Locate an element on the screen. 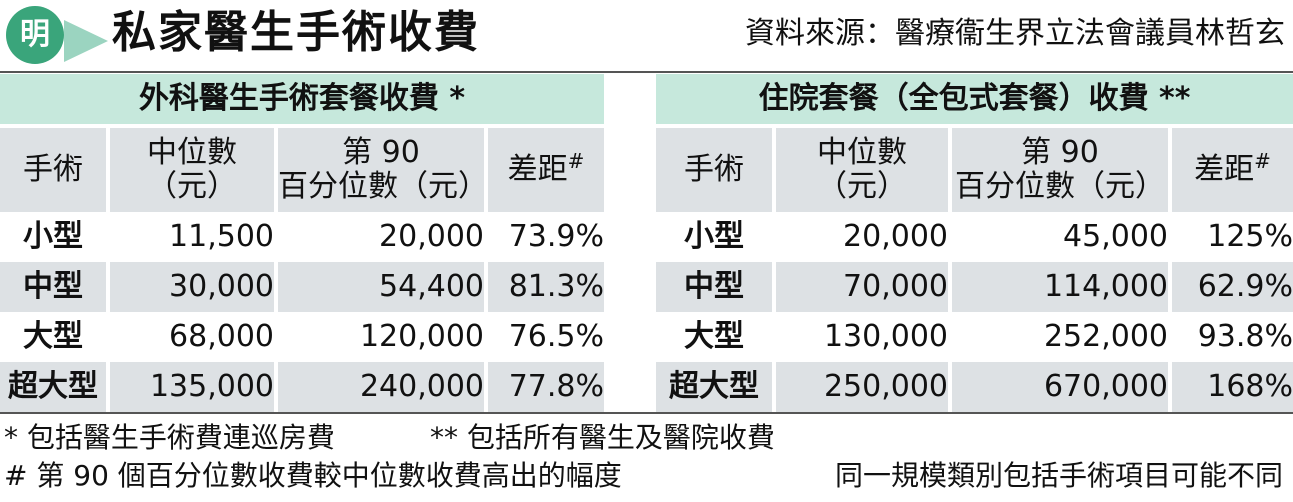 The image size is (1293, 502). table-row: 中型 70,000 114,000 62.9% is located at coordinates (974, 287).